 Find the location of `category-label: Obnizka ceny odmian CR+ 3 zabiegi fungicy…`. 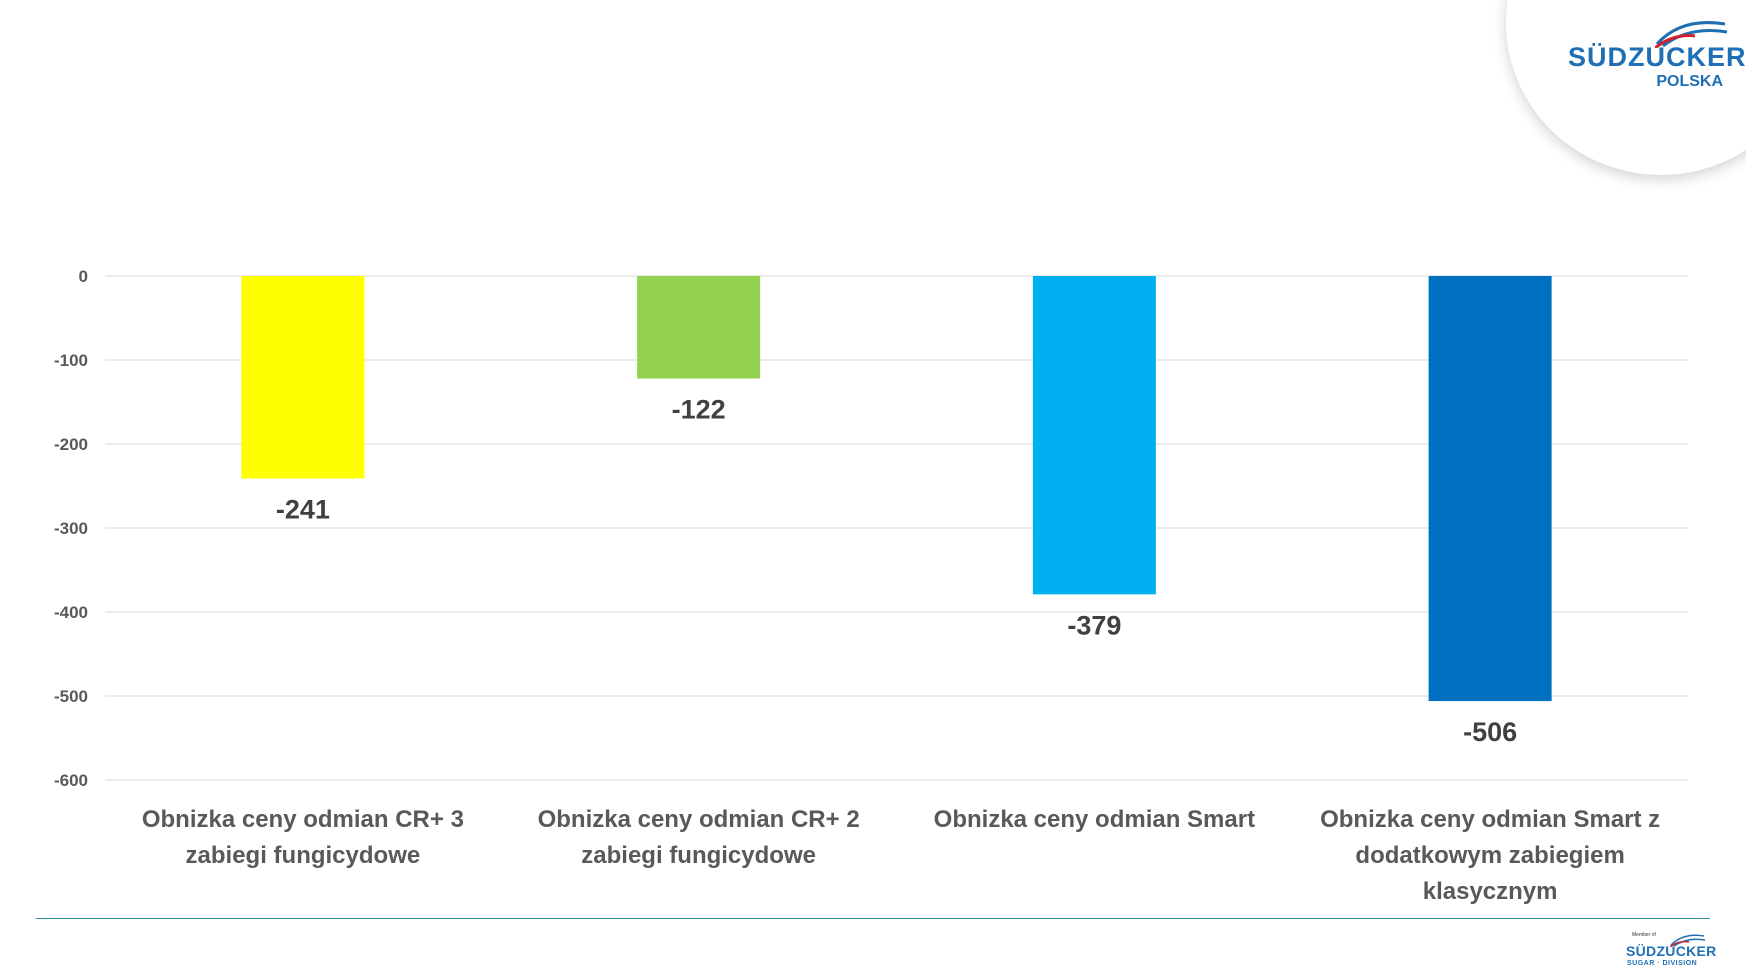

category-label: Obnizka ceny odmian CR+ 3 zabiegi fungicy… is located at coordinates (303, 837).